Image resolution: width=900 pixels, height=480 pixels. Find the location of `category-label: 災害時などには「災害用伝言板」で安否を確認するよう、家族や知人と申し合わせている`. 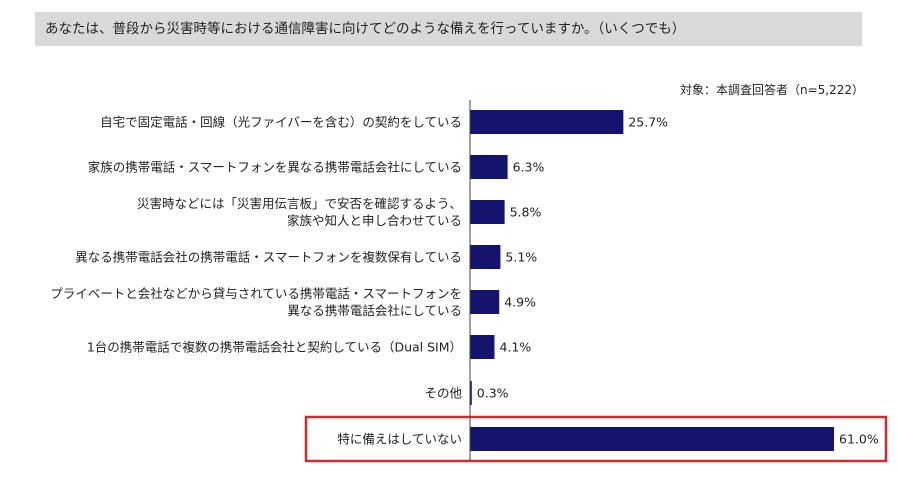

category-label: 災害時などには「災害用伝言板」で安否を確認するよう、家族や知人と申し合わせている is located at coordinates (299, 212).